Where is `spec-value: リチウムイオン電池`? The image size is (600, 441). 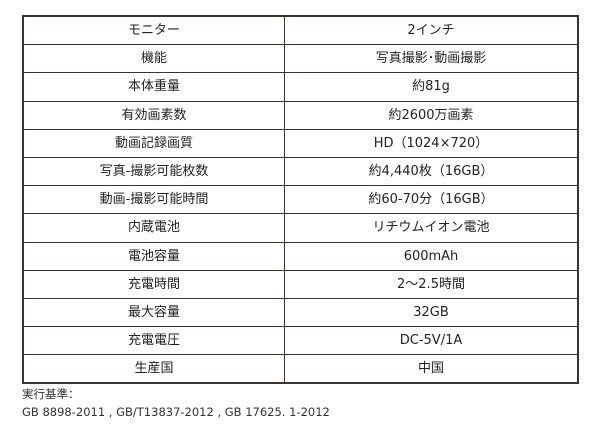
spec-value: リチウムイオン電池 is located at coordinates (431, 228).